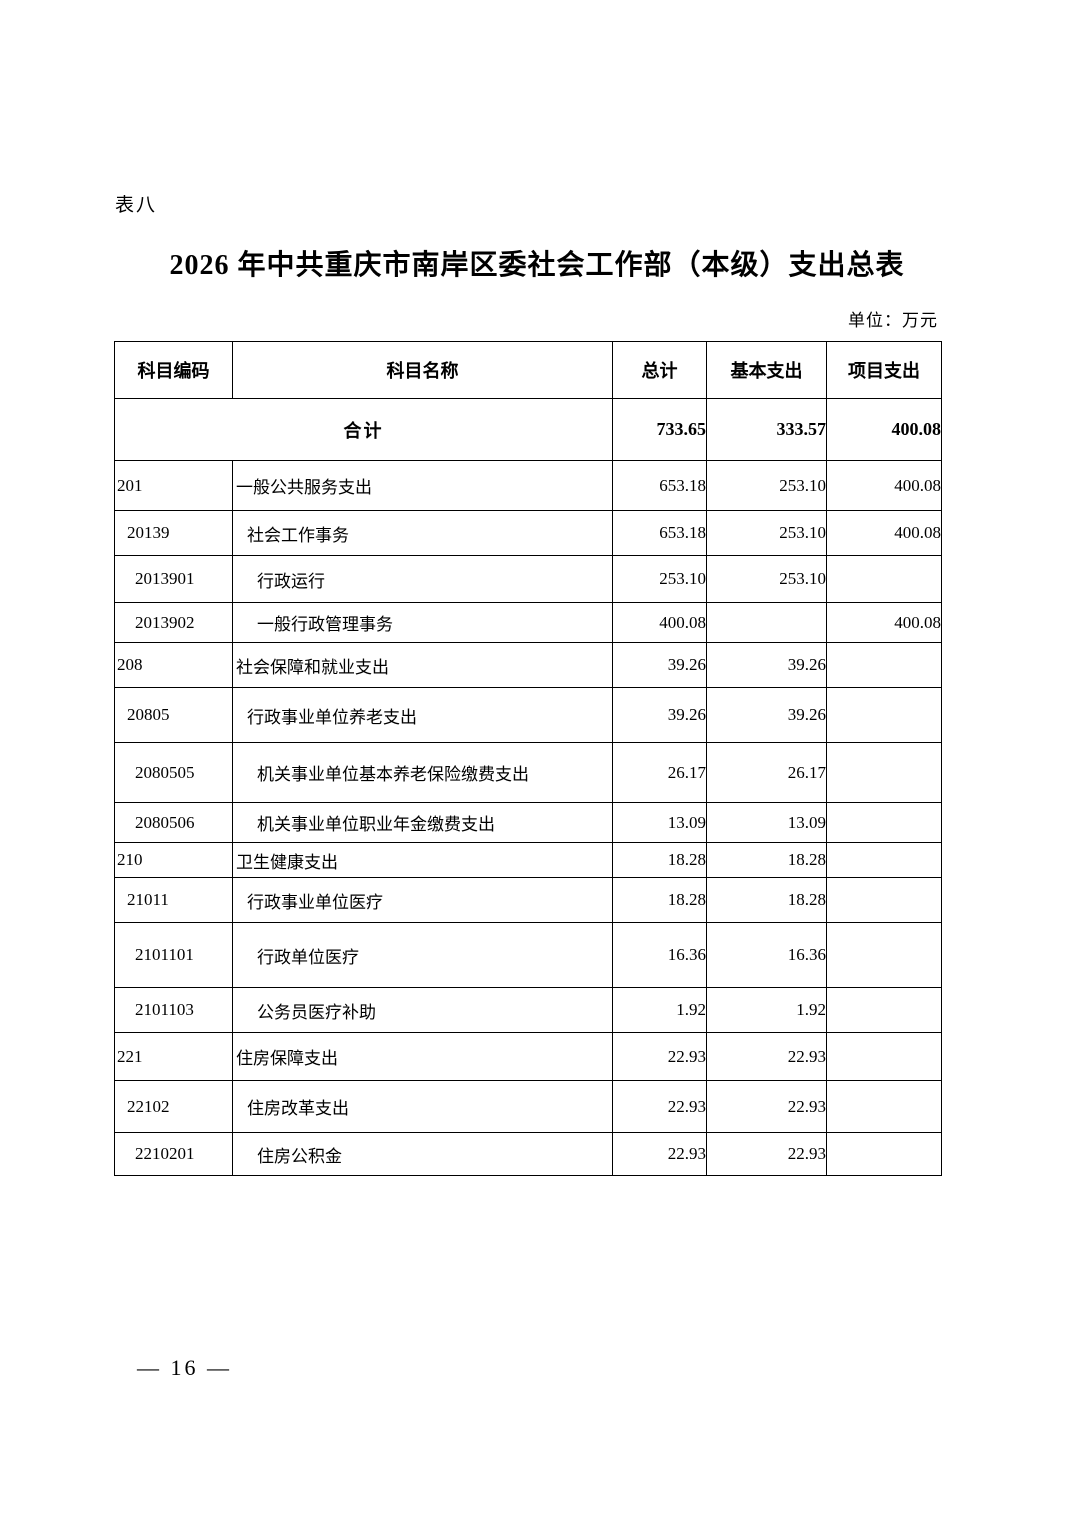  Describe the element at coordinates (173, 370) in the screenshot. I see `header-subject-code: 科目编码` at that location.